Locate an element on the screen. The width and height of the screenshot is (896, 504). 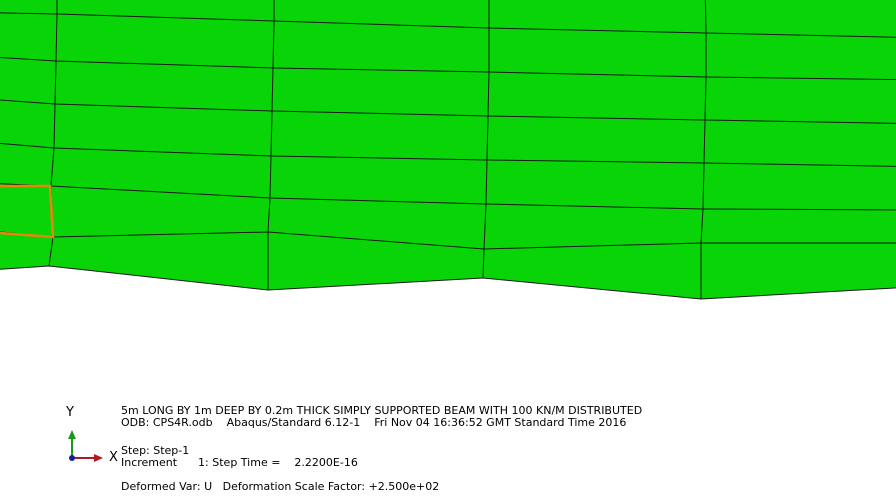
origin-icon is located at coordinates (72, 458).